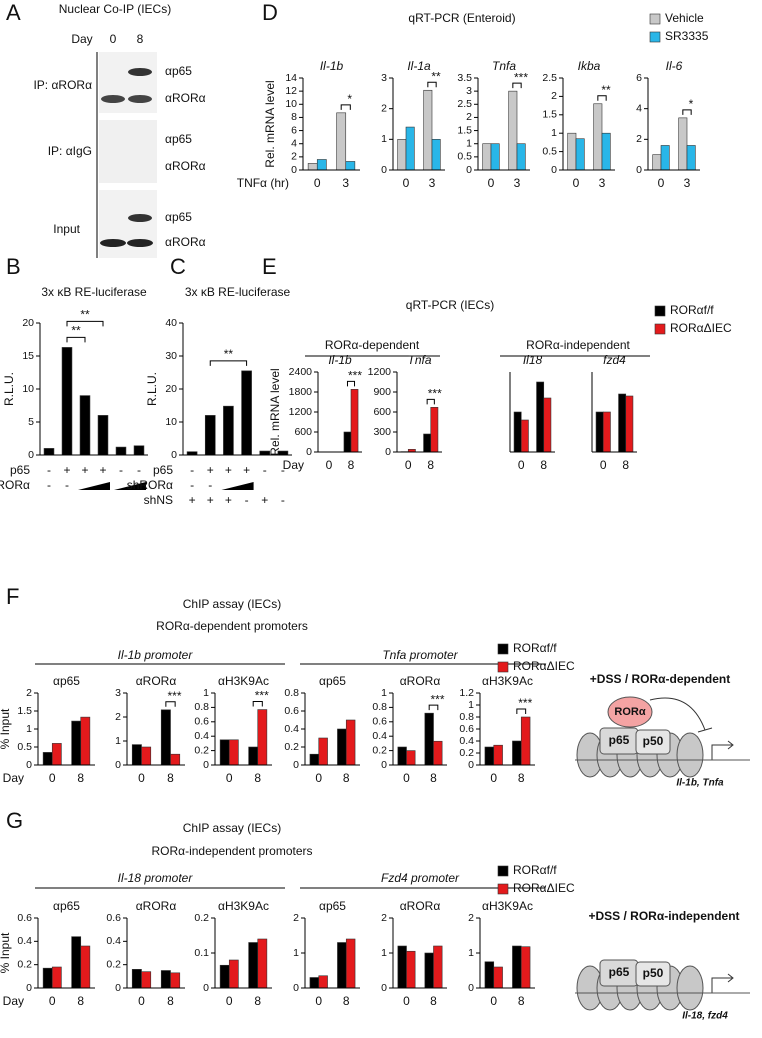 Image resolution: width=762 pixels, height=1038 pixels. What do you see at coordinates (619, 972) in the screenshot?
I see `subunit: p65` at bounding box center [619, 972].